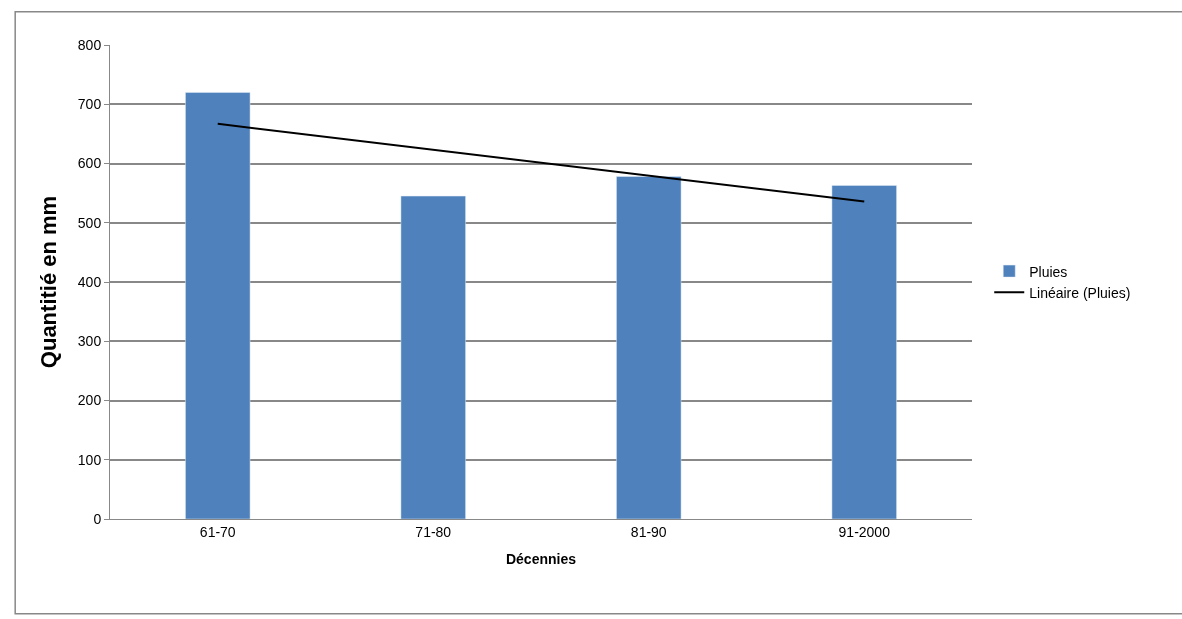 The width and height of the screenshot is (1182, 619). I want to click on x-tick-label: 81-90, so click(648, 531).